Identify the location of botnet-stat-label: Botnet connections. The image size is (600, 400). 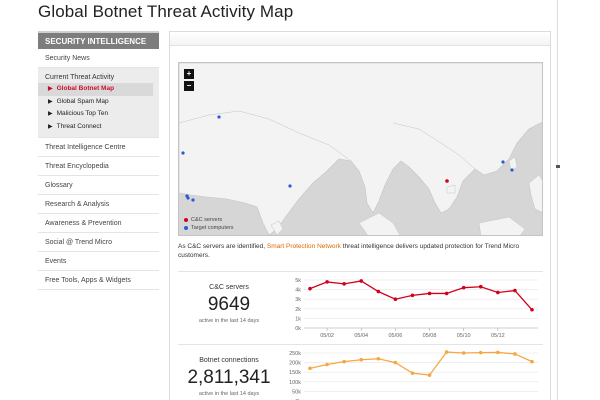
(229, 360).